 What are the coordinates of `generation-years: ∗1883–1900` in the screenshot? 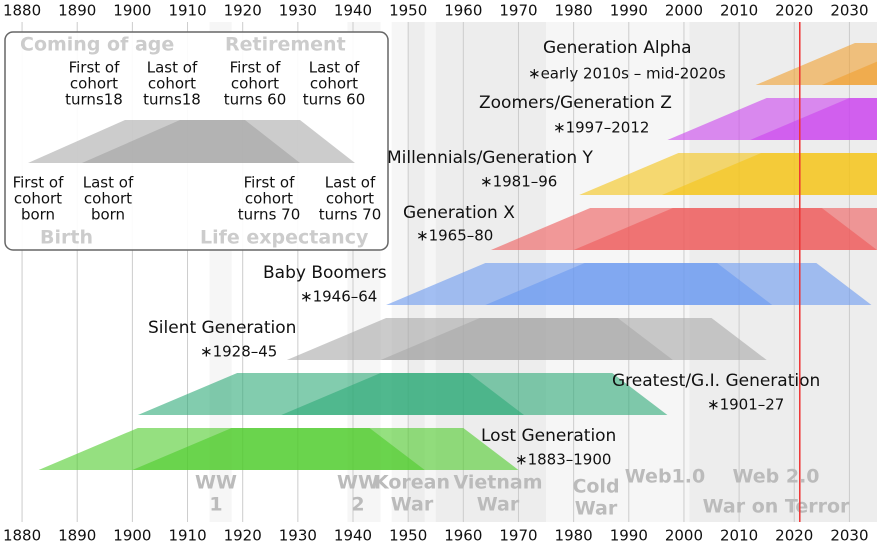 It's located at (563, 460).